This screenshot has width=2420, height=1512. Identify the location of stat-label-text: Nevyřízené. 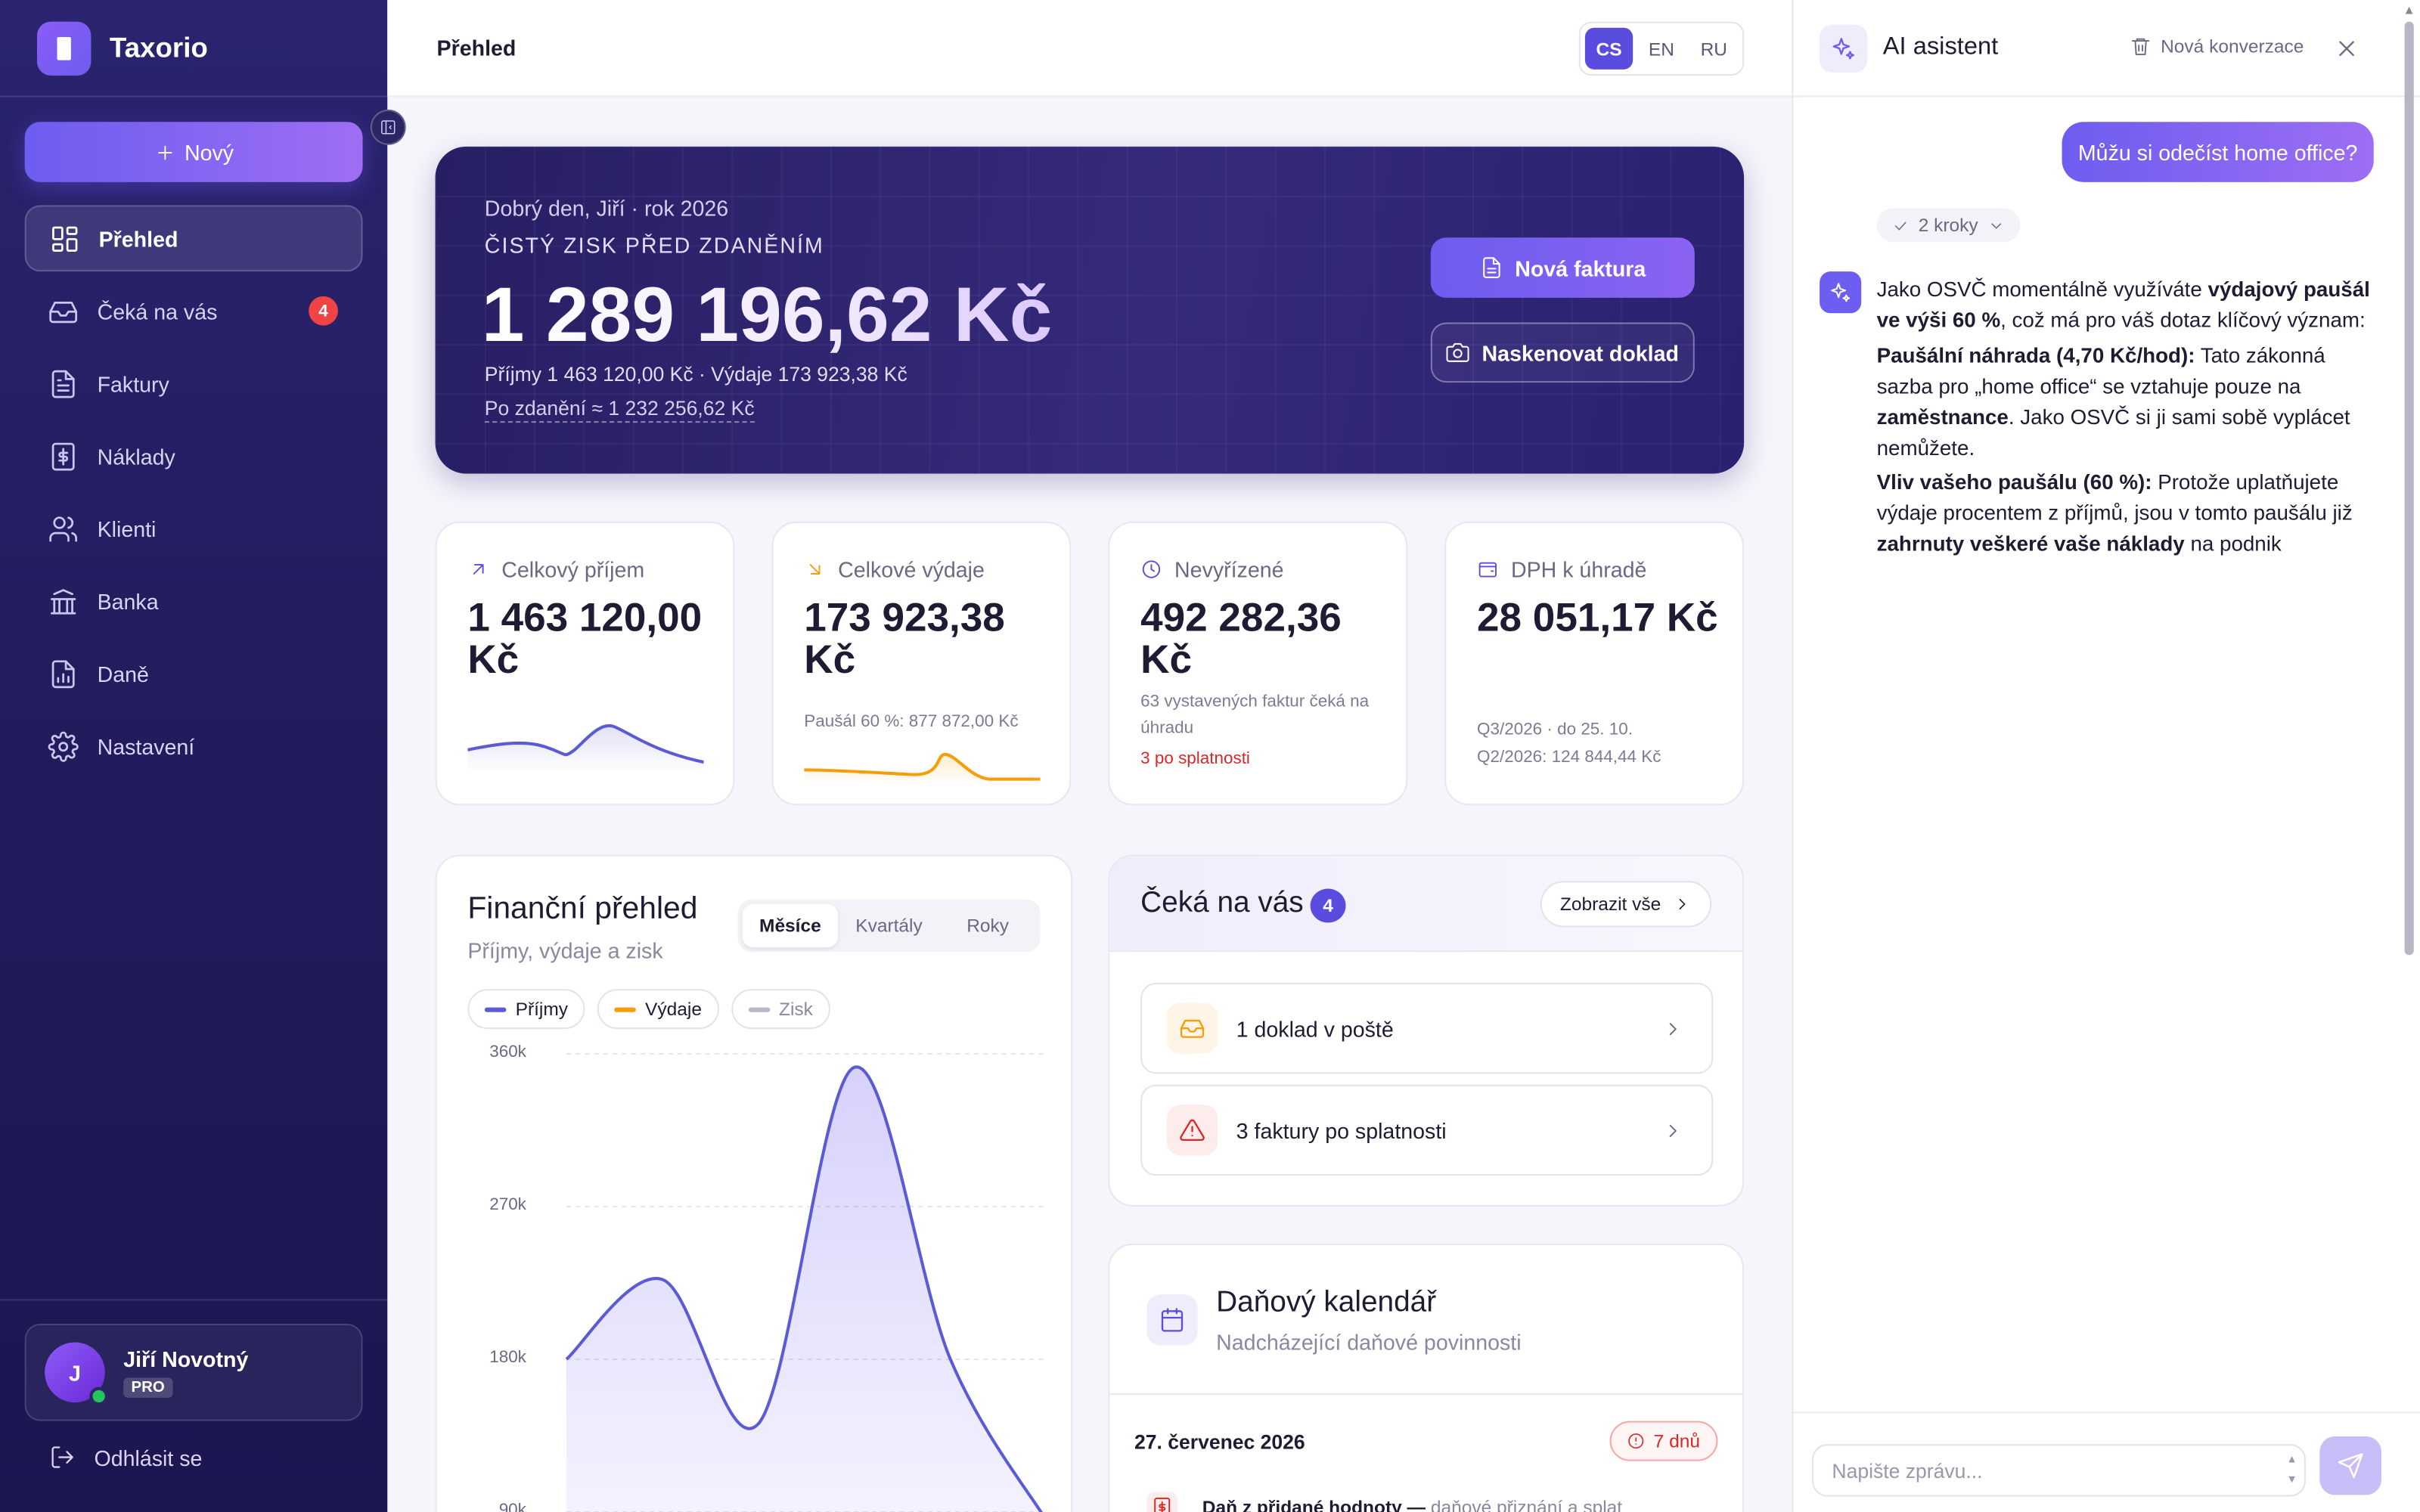
(1229, 569).